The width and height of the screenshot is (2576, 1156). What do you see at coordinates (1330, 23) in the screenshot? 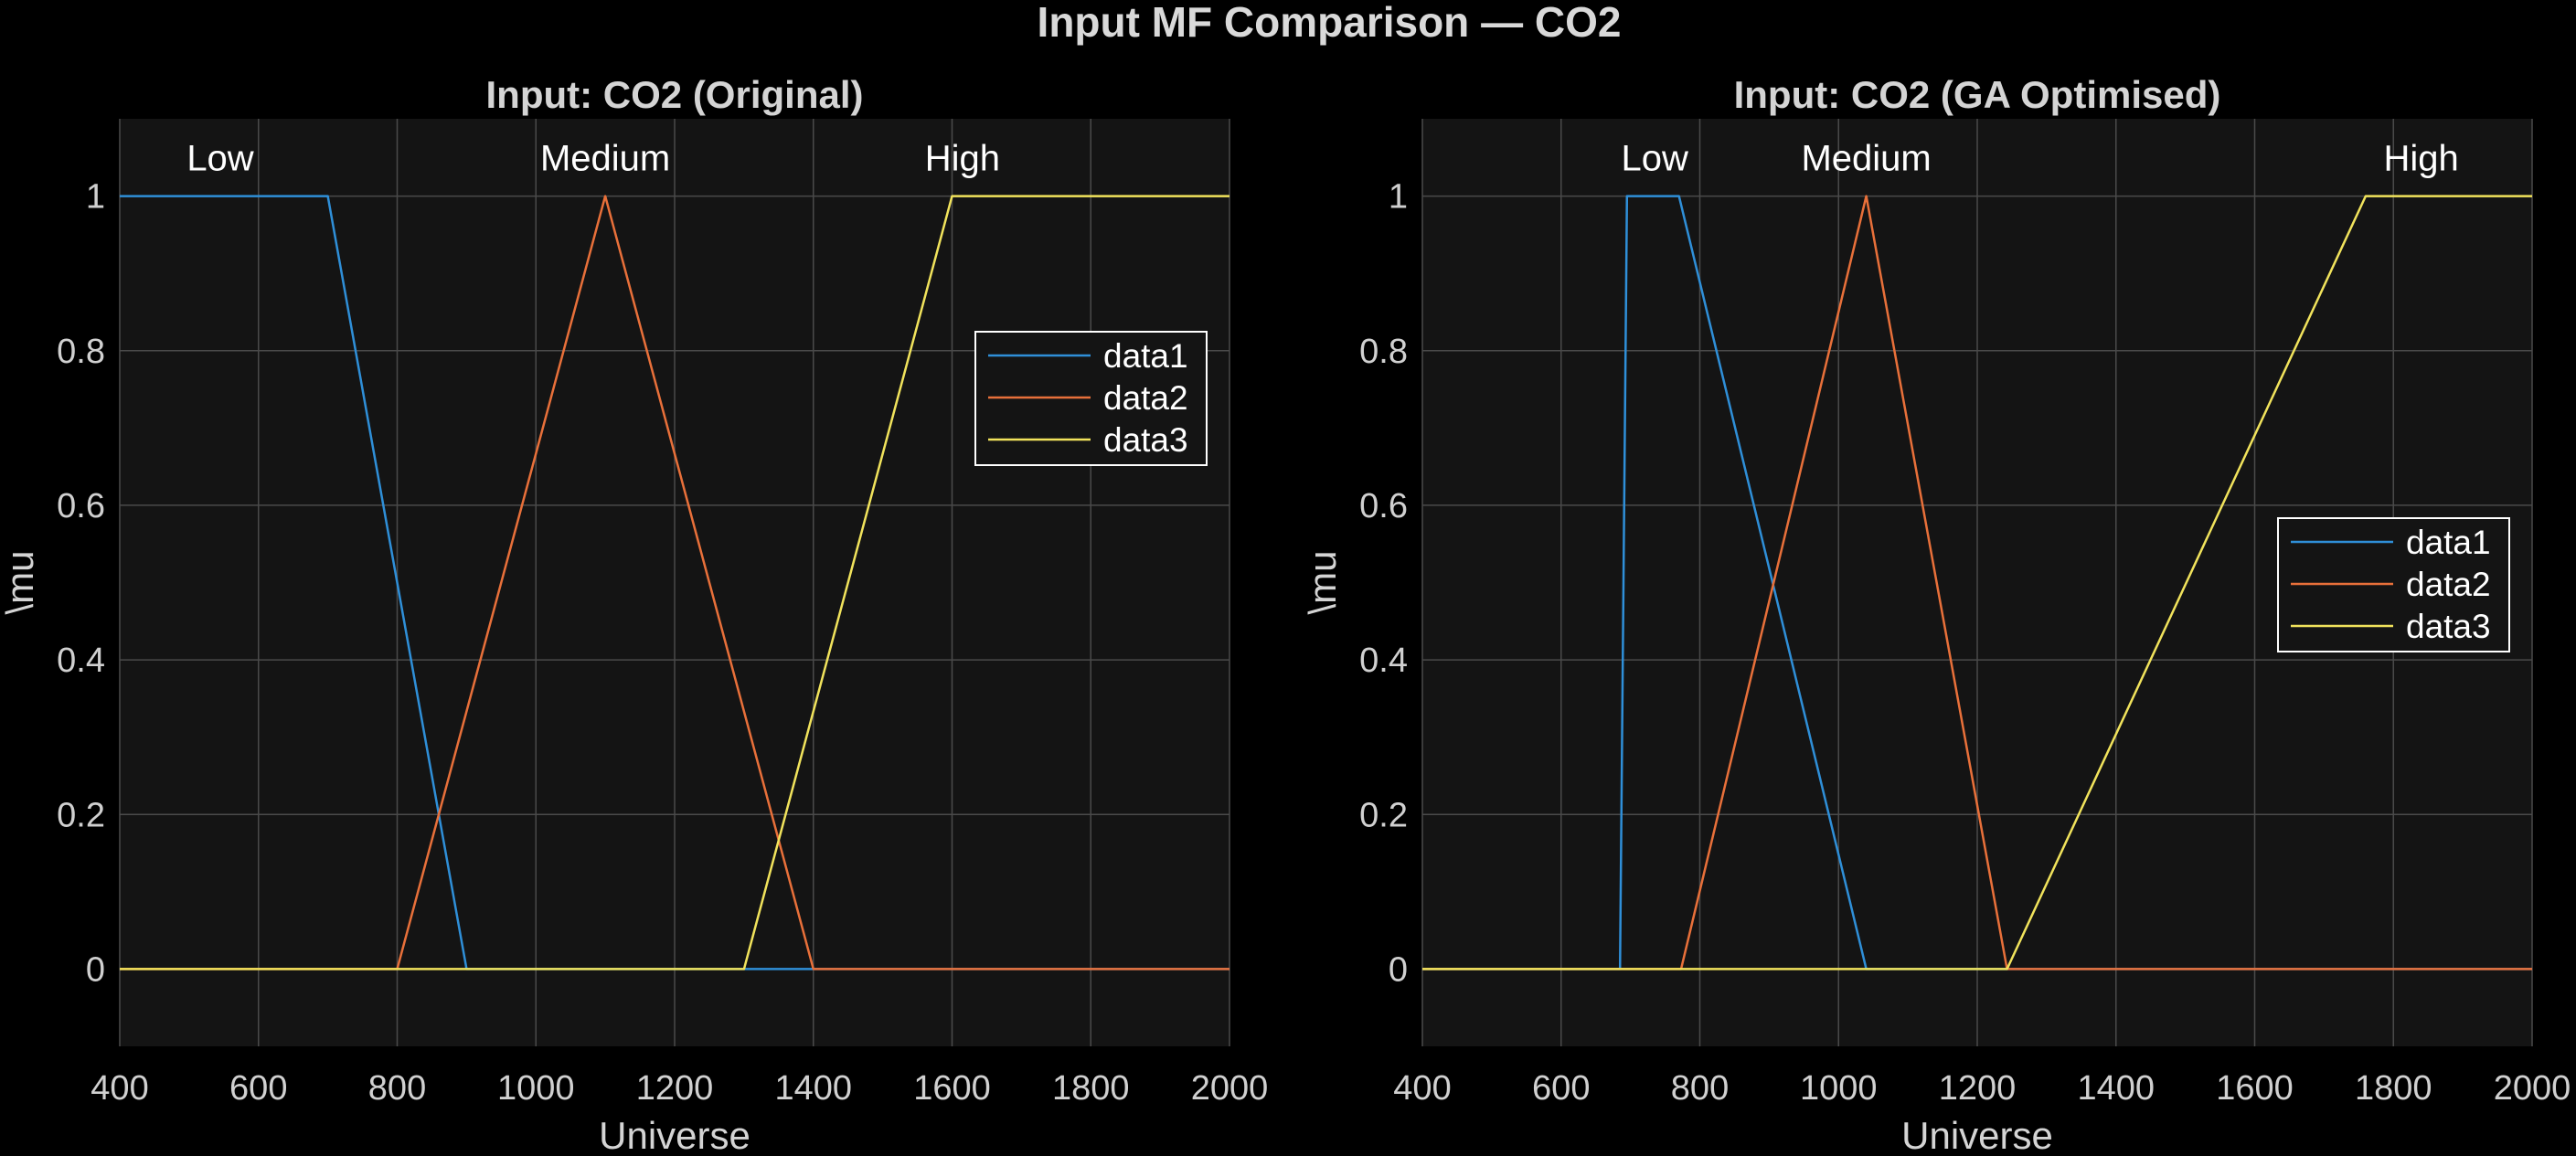
I see `figure-title: Input MF Comparison — CO2` at bounding box center [1330, 23].